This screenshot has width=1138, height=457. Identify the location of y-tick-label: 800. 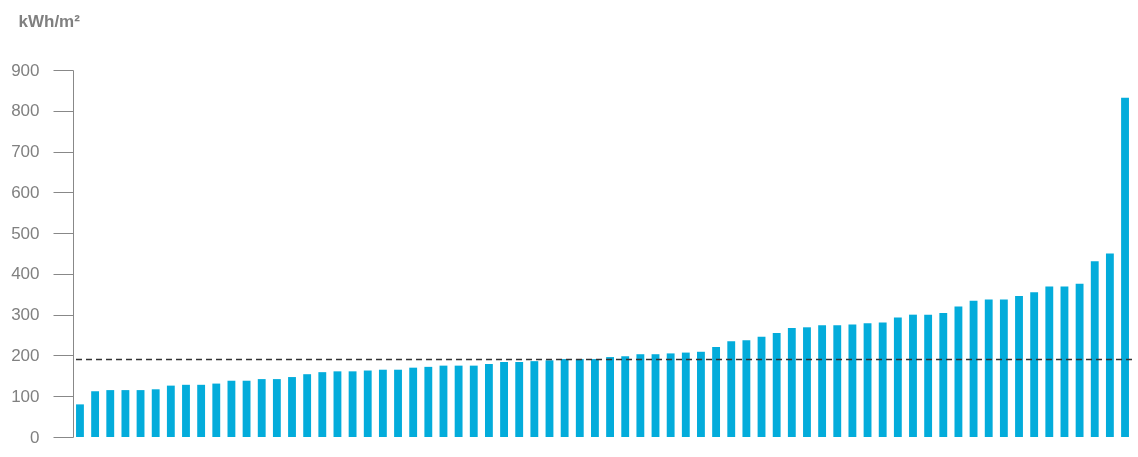
(25, 111).